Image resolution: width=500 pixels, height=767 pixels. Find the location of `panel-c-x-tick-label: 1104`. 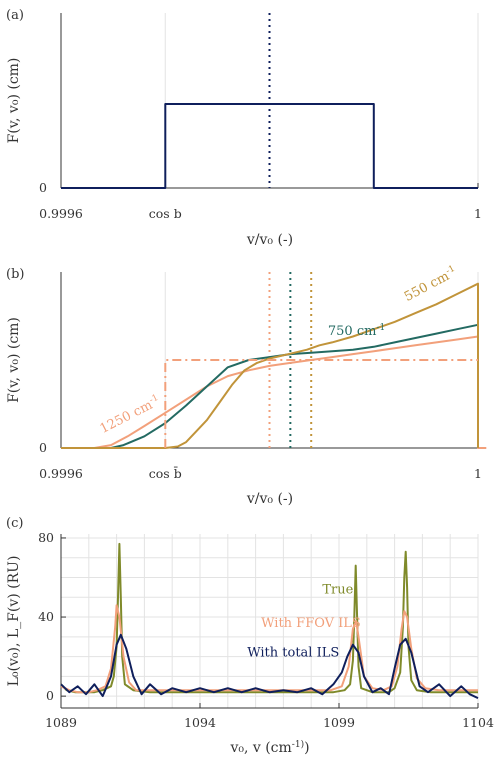

panel-c-x-tick-label: 1104 is located at coordinates (478, 722).